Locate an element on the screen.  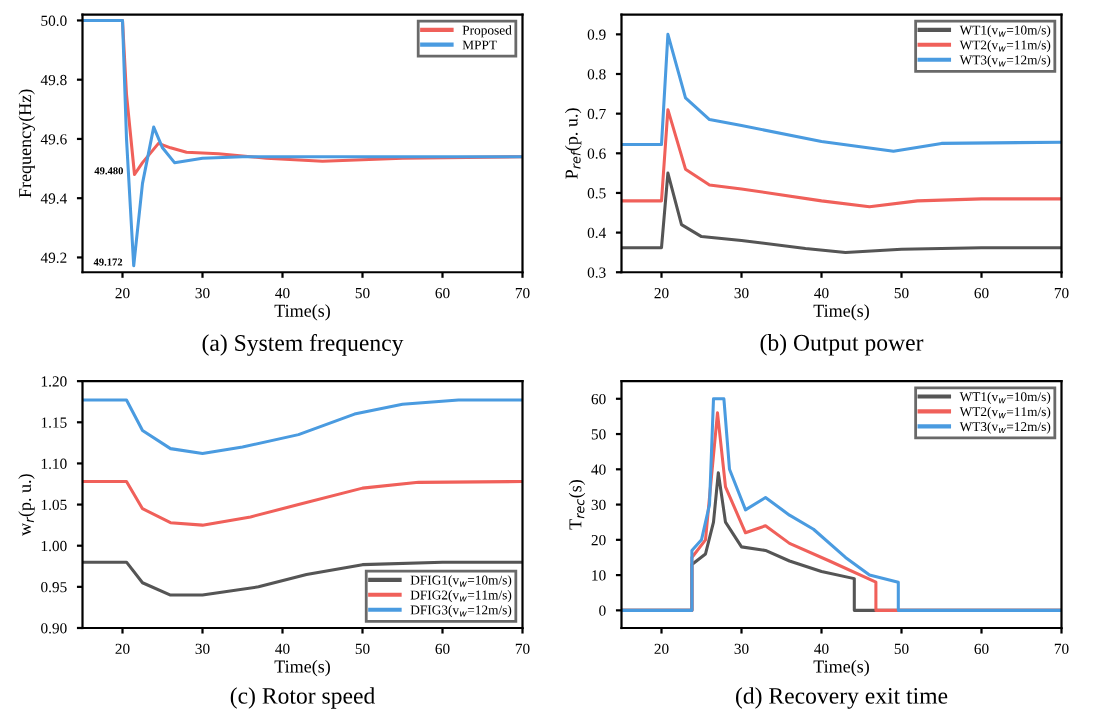
text: (d) Recovery exit time is located at coordinates (842, 698).